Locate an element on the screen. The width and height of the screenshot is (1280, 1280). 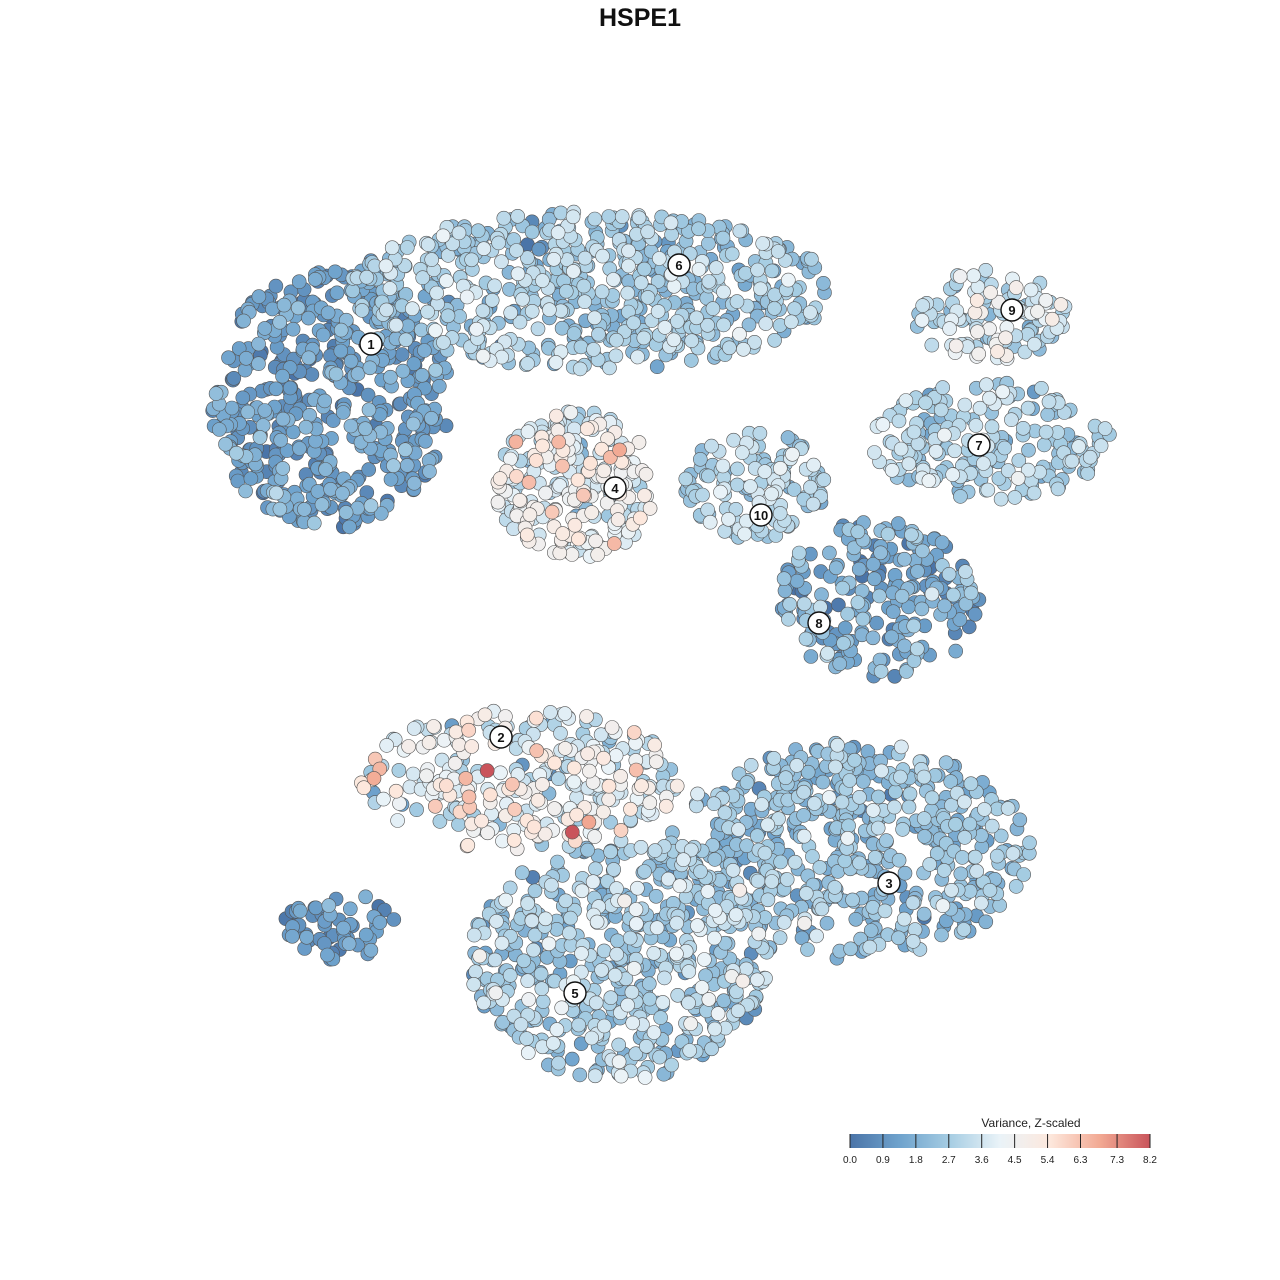
cluster-label-2: 2 is located at coordinates (501, 737).